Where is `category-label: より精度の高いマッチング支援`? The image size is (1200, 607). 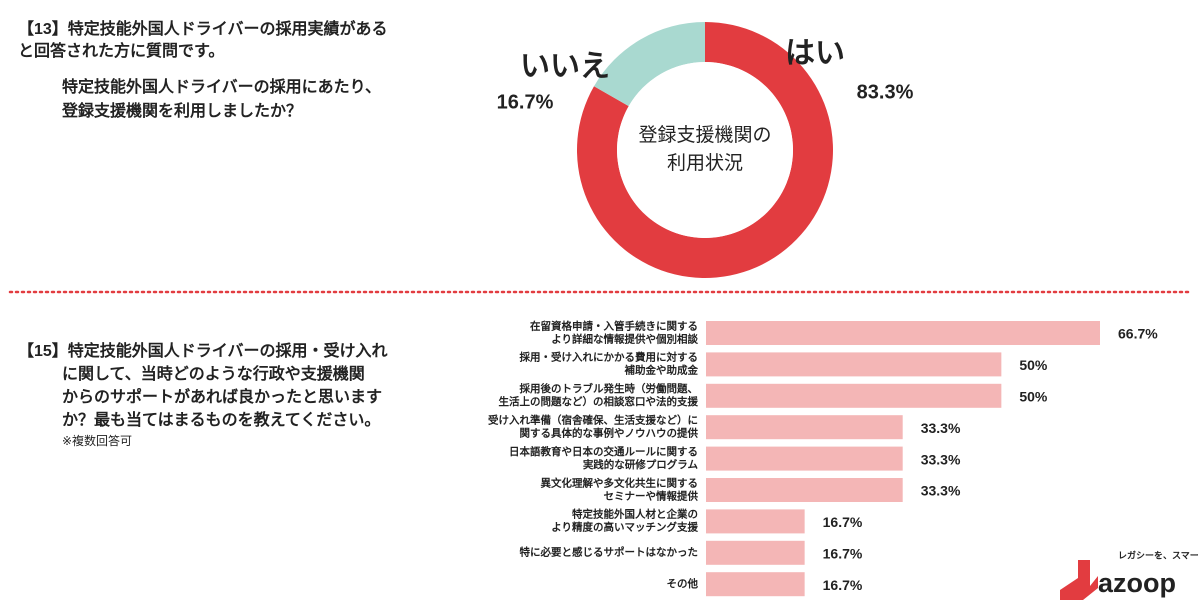
category-label: より精度の高いマッチング支援 is located at coordinates (624, 527).